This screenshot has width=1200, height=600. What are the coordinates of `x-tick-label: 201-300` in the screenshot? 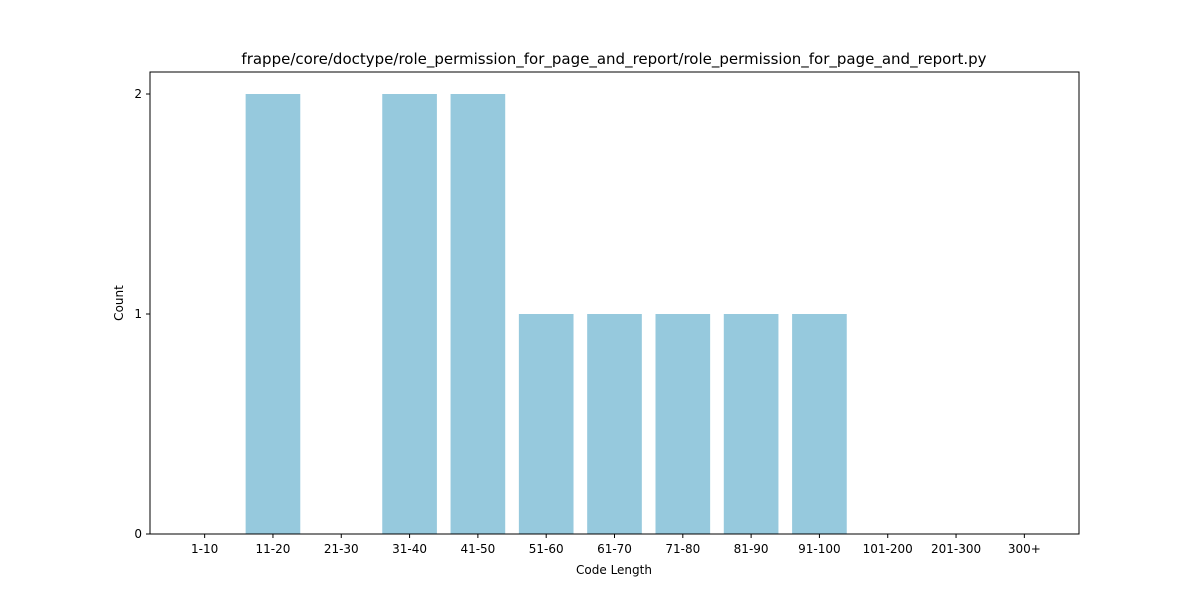 It's located at (956, 549).